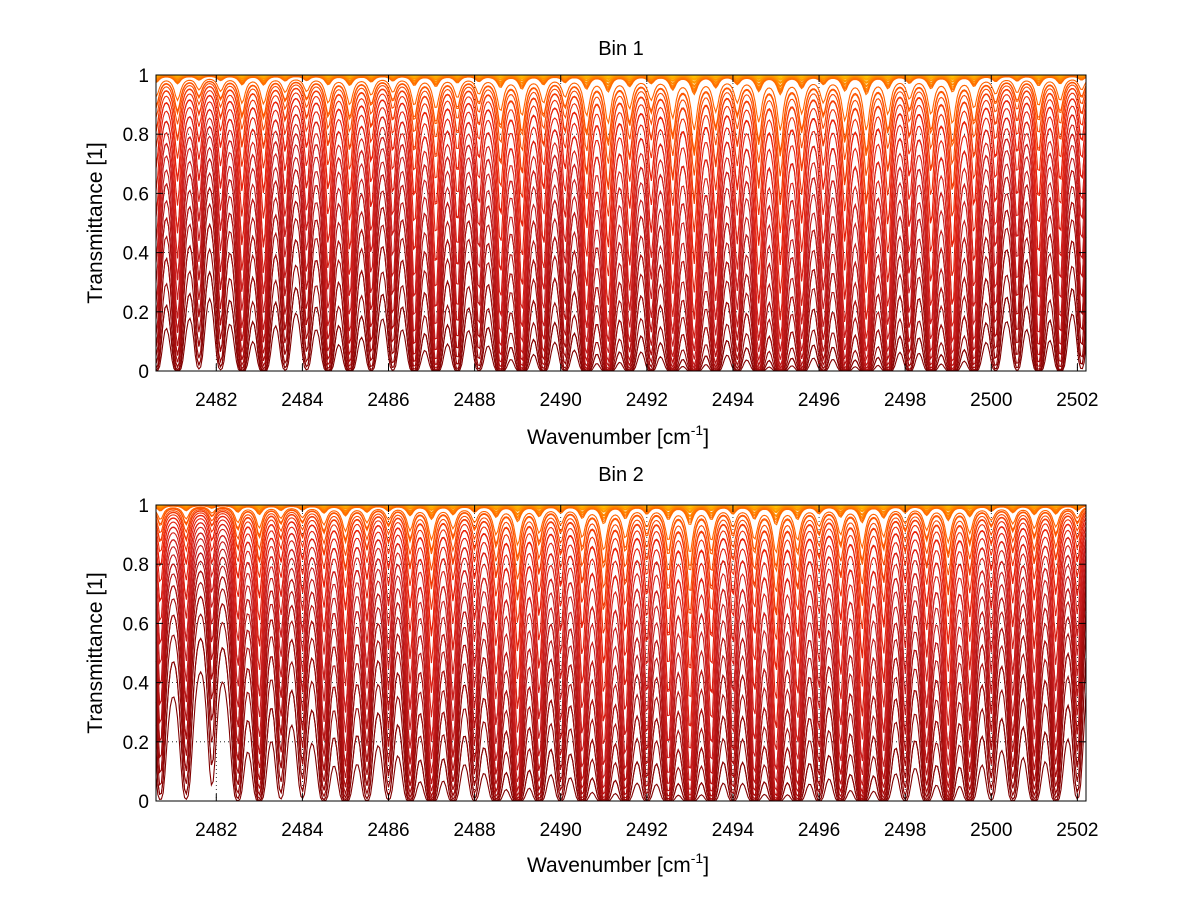 This screenshot has height=901, width=1200. I want to click on chart-title: Bin 1, so click(621, 49).